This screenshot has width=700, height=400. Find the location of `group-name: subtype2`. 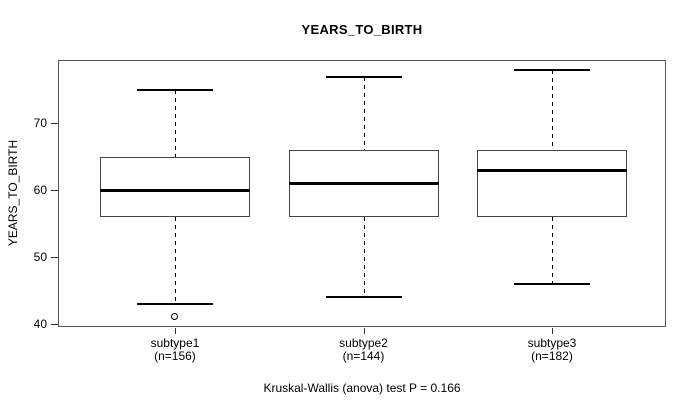

group-name: subtype2 is located at coordinates (363, 343).